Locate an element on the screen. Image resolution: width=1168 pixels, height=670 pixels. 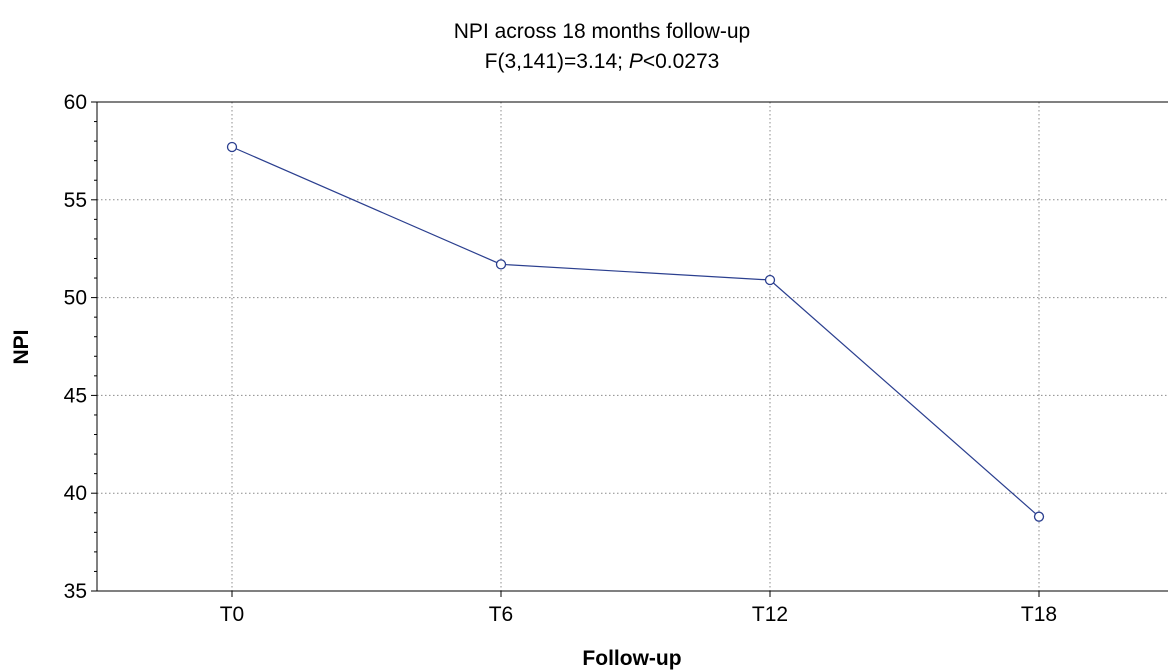
chart-subtitle: F(3,141)=3.14; P<0.0273 is located at coordinates (602, 61).